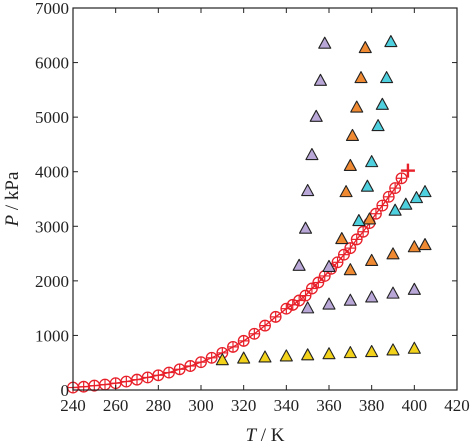  I want to click on y-tick-label: 7000, so click(52, 9).